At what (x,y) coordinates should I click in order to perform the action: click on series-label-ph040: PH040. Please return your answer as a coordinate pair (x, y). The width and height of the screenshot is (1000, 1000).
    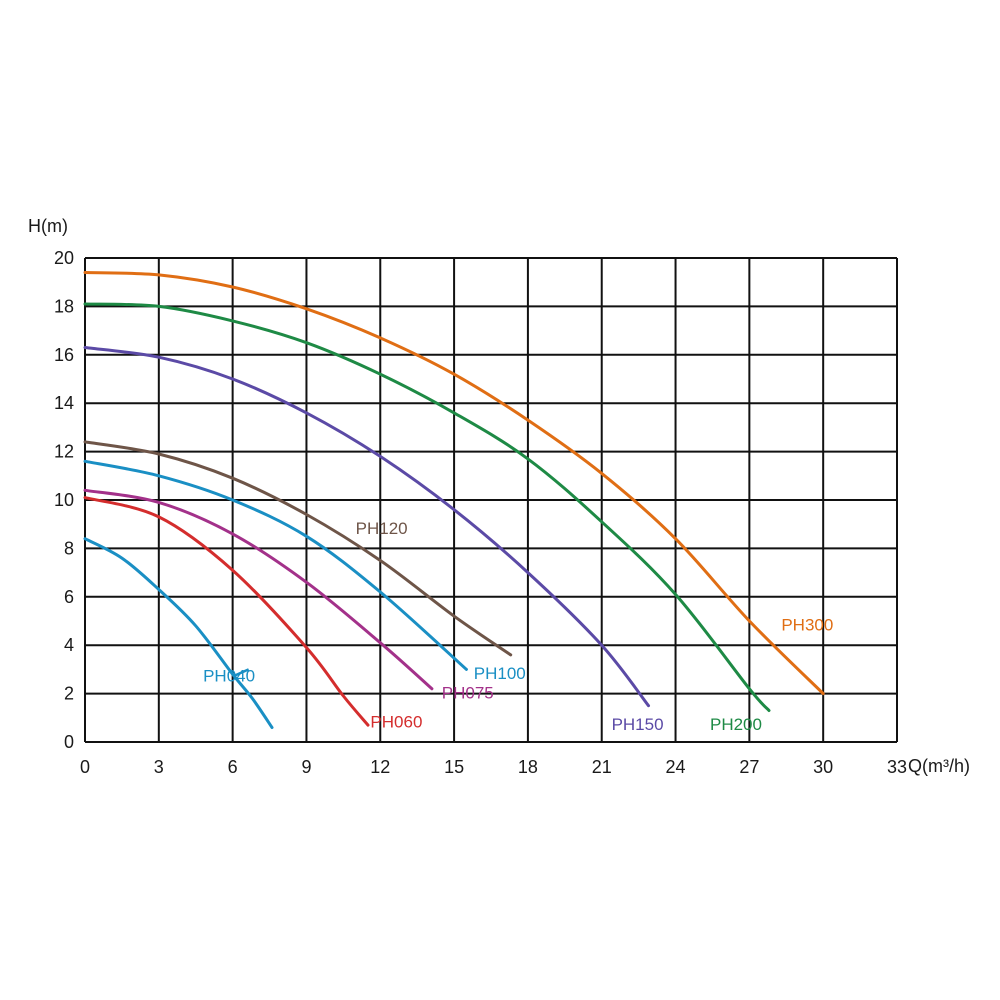
    Looking at the image, I should click on (229, 676).